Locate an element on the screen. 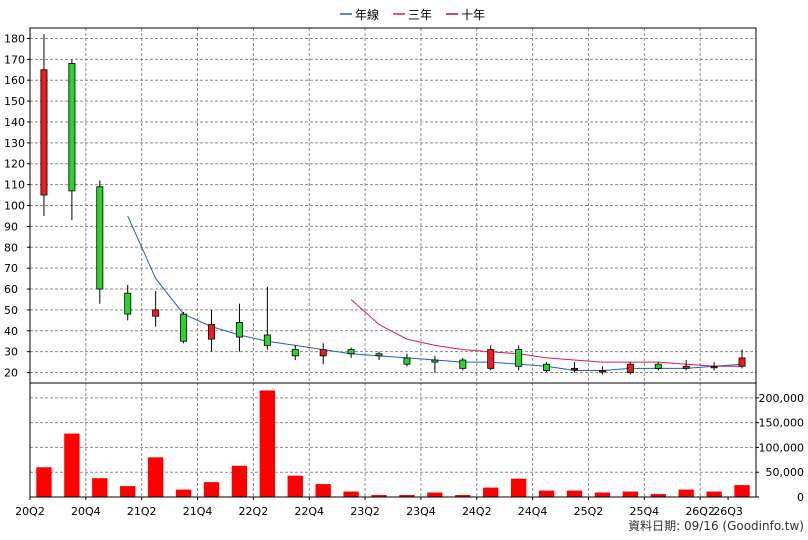 Image resolution: width=808 pixels, height=540 pixels. x-tick-label: 26Q3 is located at coordinates (728, 511).